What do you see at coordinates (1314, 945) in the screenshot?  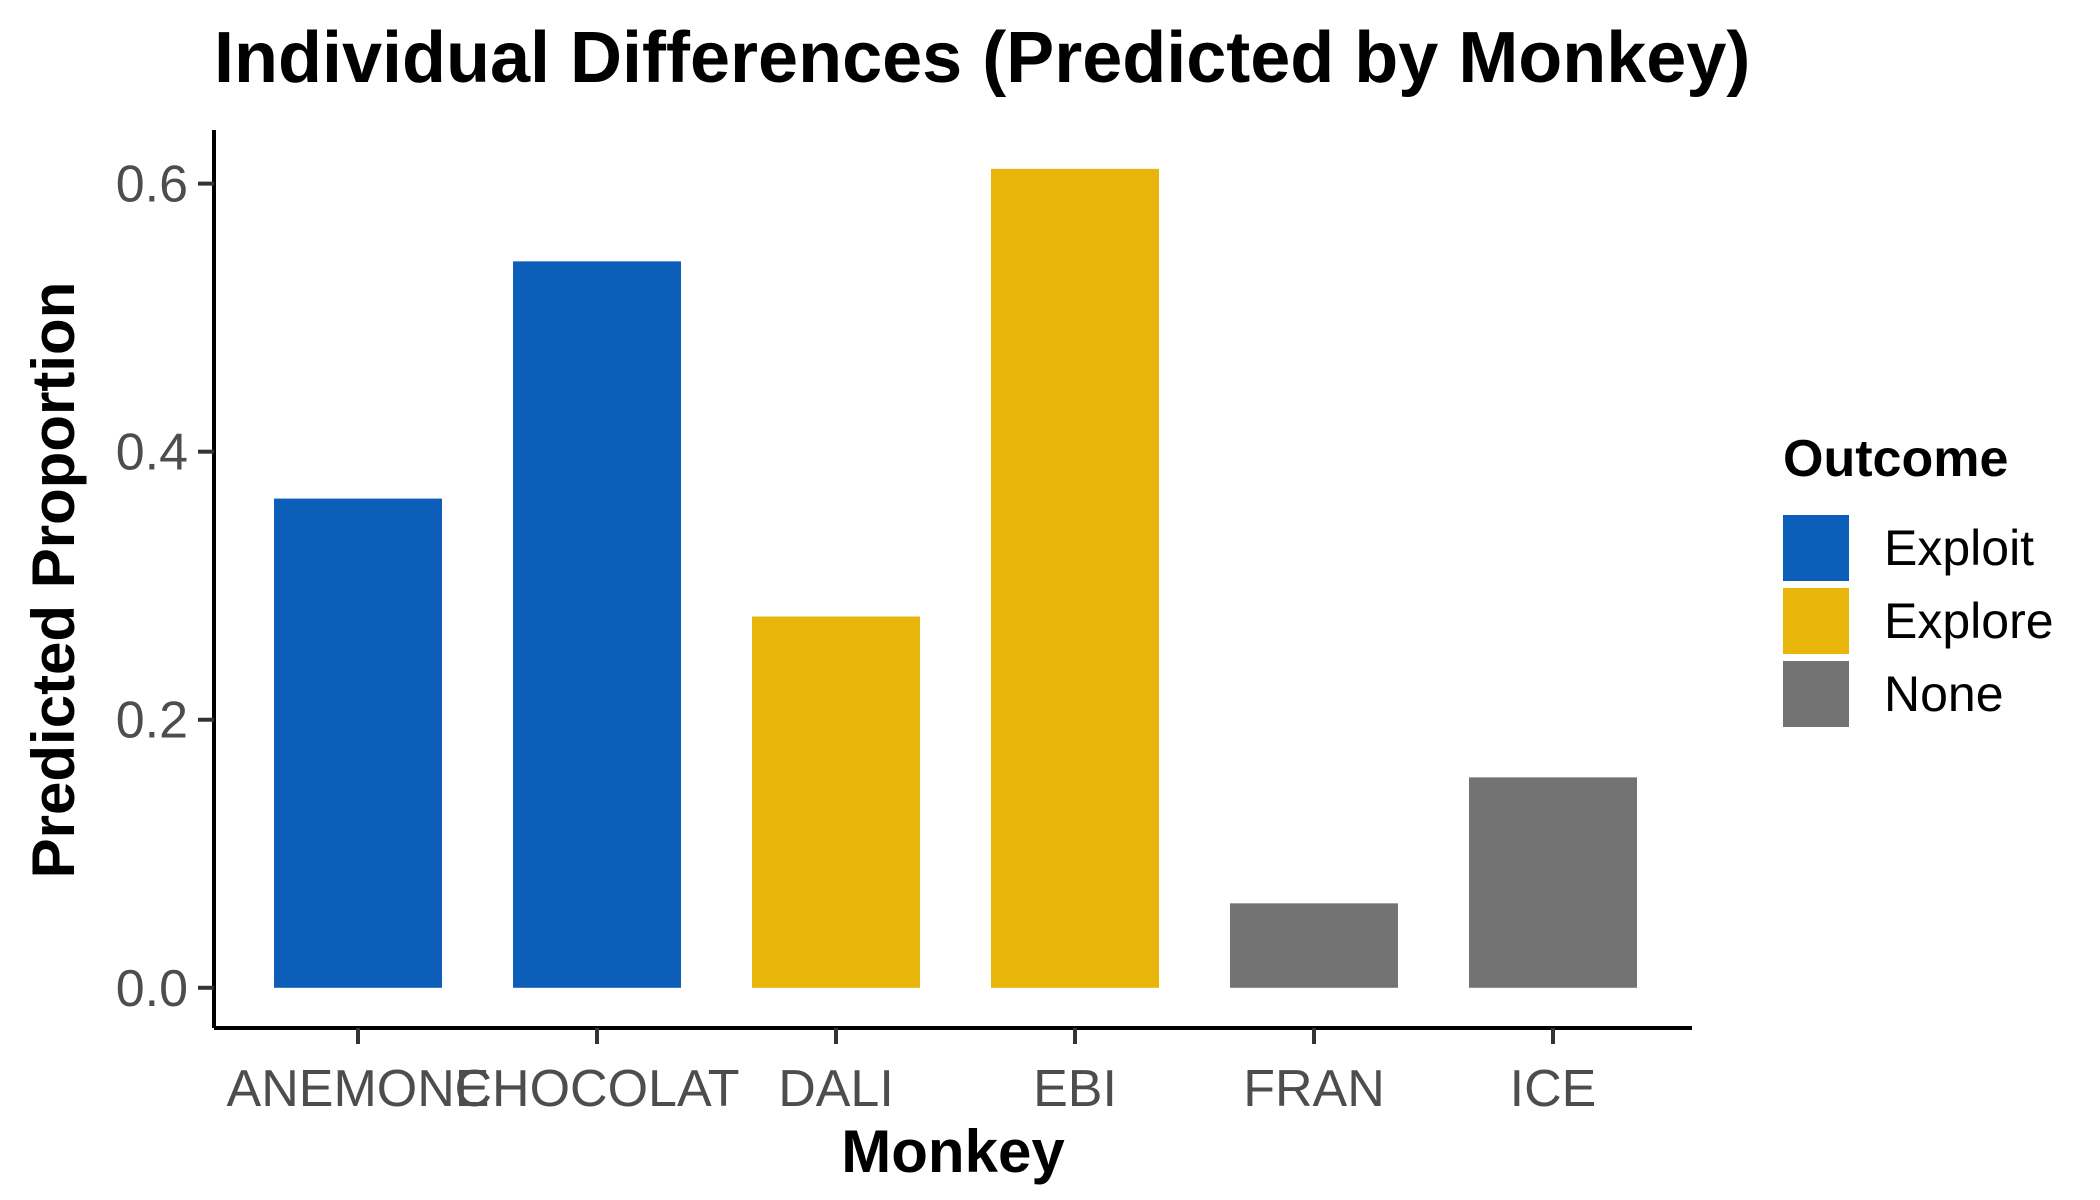 I see `bar-fran` at bounding box center [1314, 945].